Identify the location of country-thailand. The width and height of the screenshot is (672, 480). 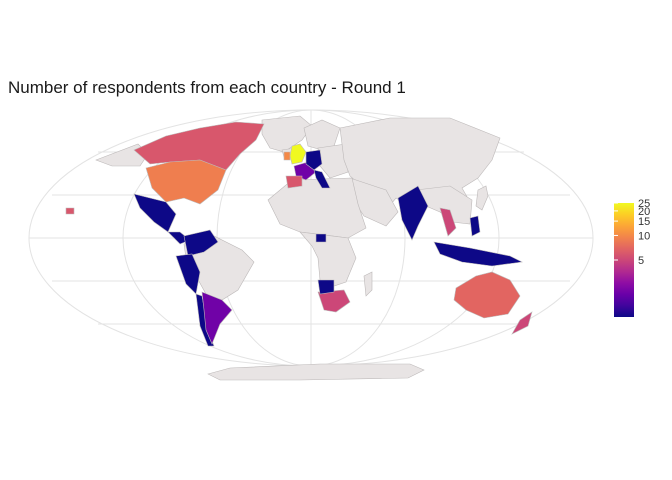
(448, 222).